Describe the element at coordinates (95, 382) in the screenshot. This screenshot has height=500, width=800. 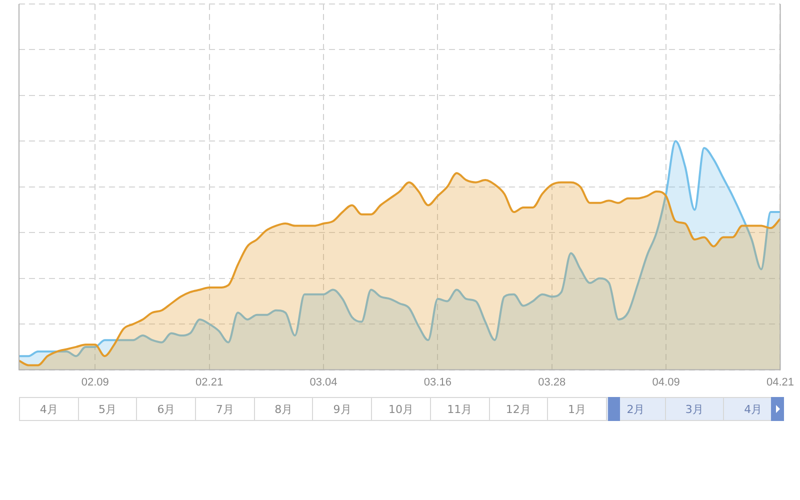
I see `x-tick-label: 02.09` at that location.